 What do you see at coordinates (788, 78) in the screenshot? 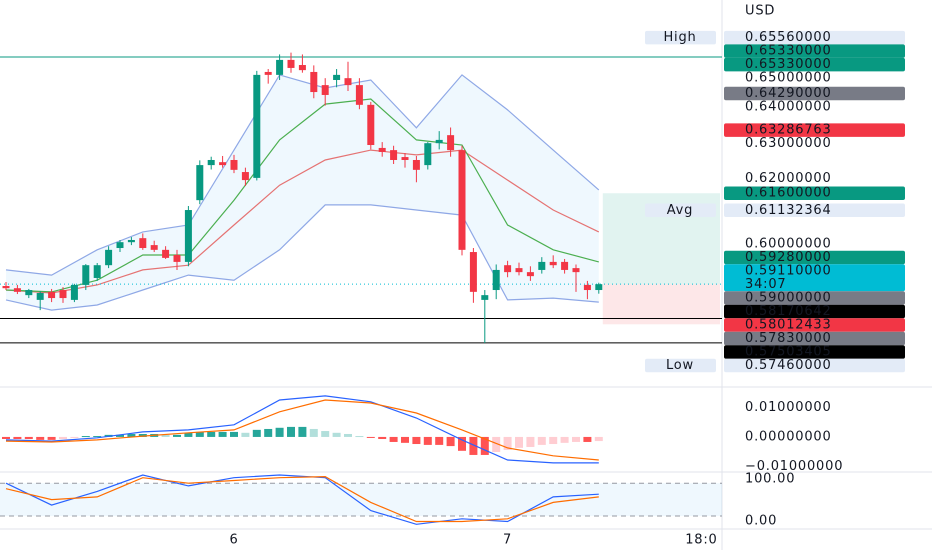
I see `y-tick-label: 0.65000000` at bounding box center [788, 78].